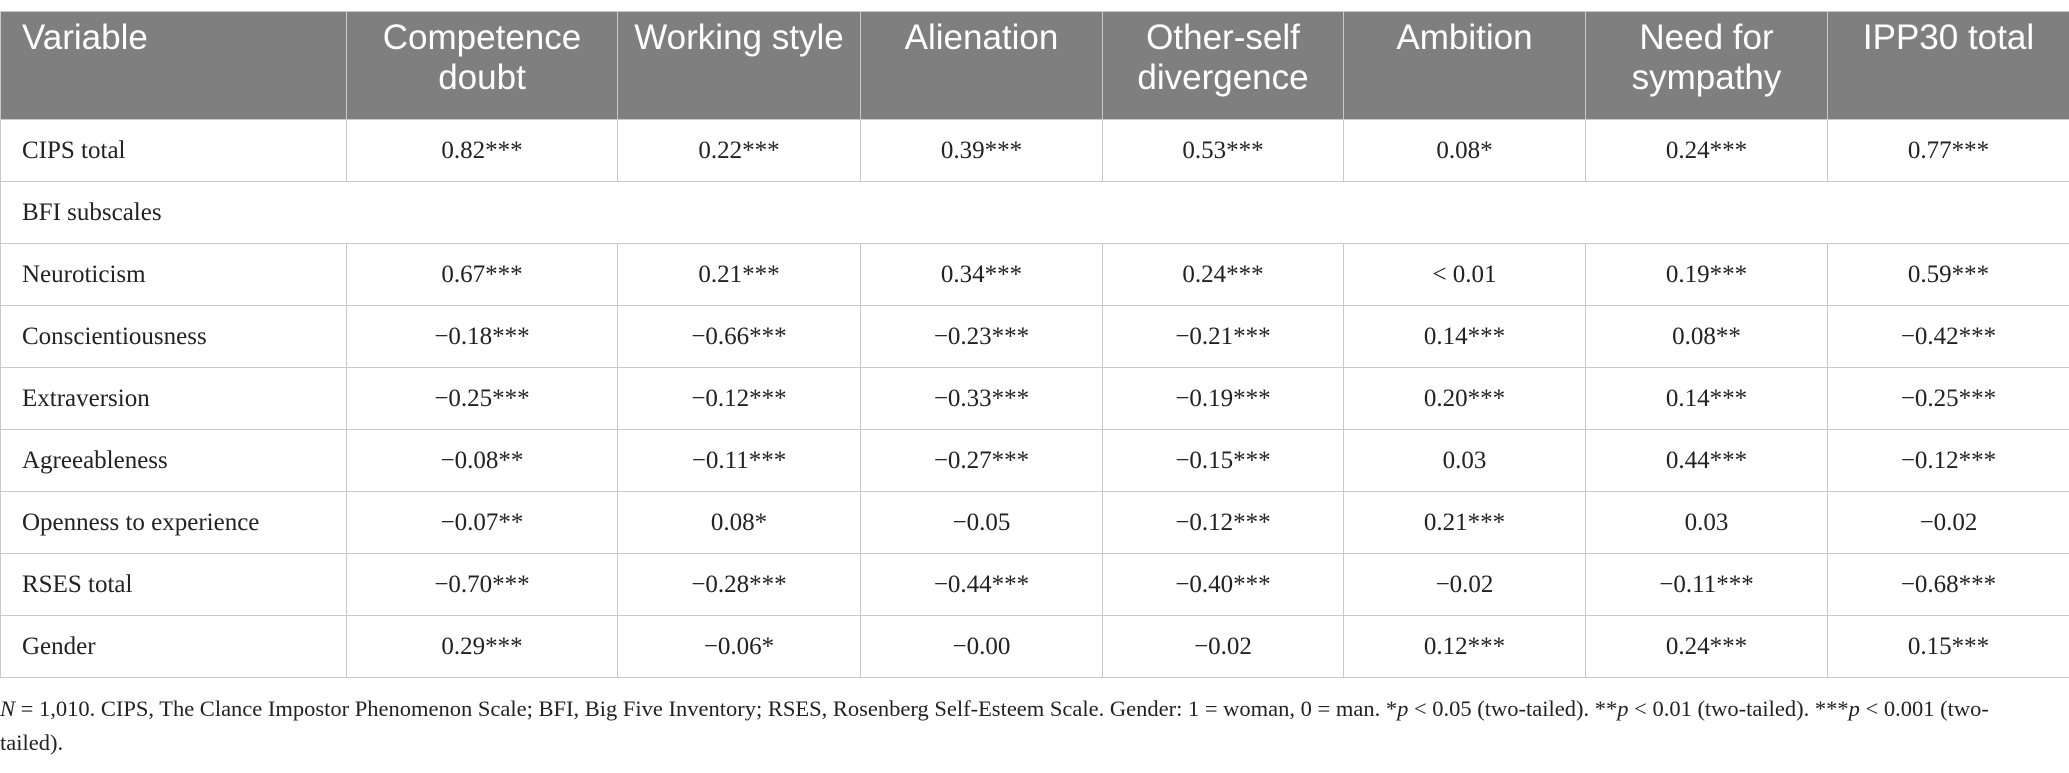  Describe the element at coordinates (739, 584) in the screenshot. I see `table-cell: −0.28***` at that location.